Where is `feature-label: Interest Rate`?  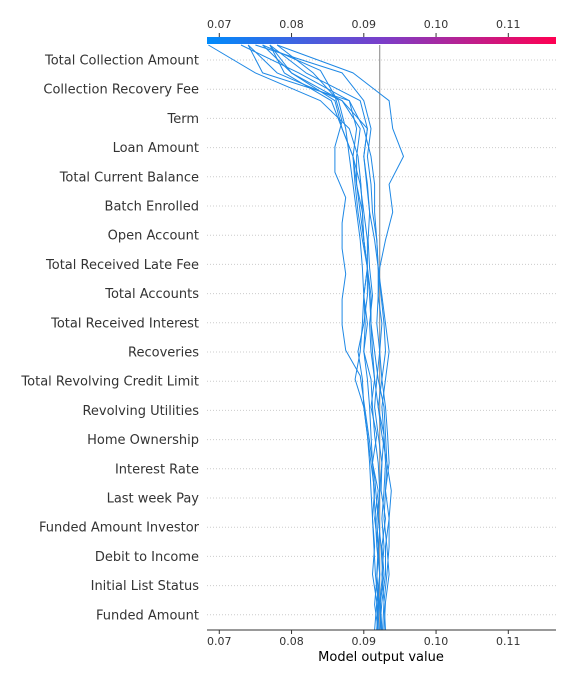 feature-label: Interest Rate is located at coordinates (157, 469).